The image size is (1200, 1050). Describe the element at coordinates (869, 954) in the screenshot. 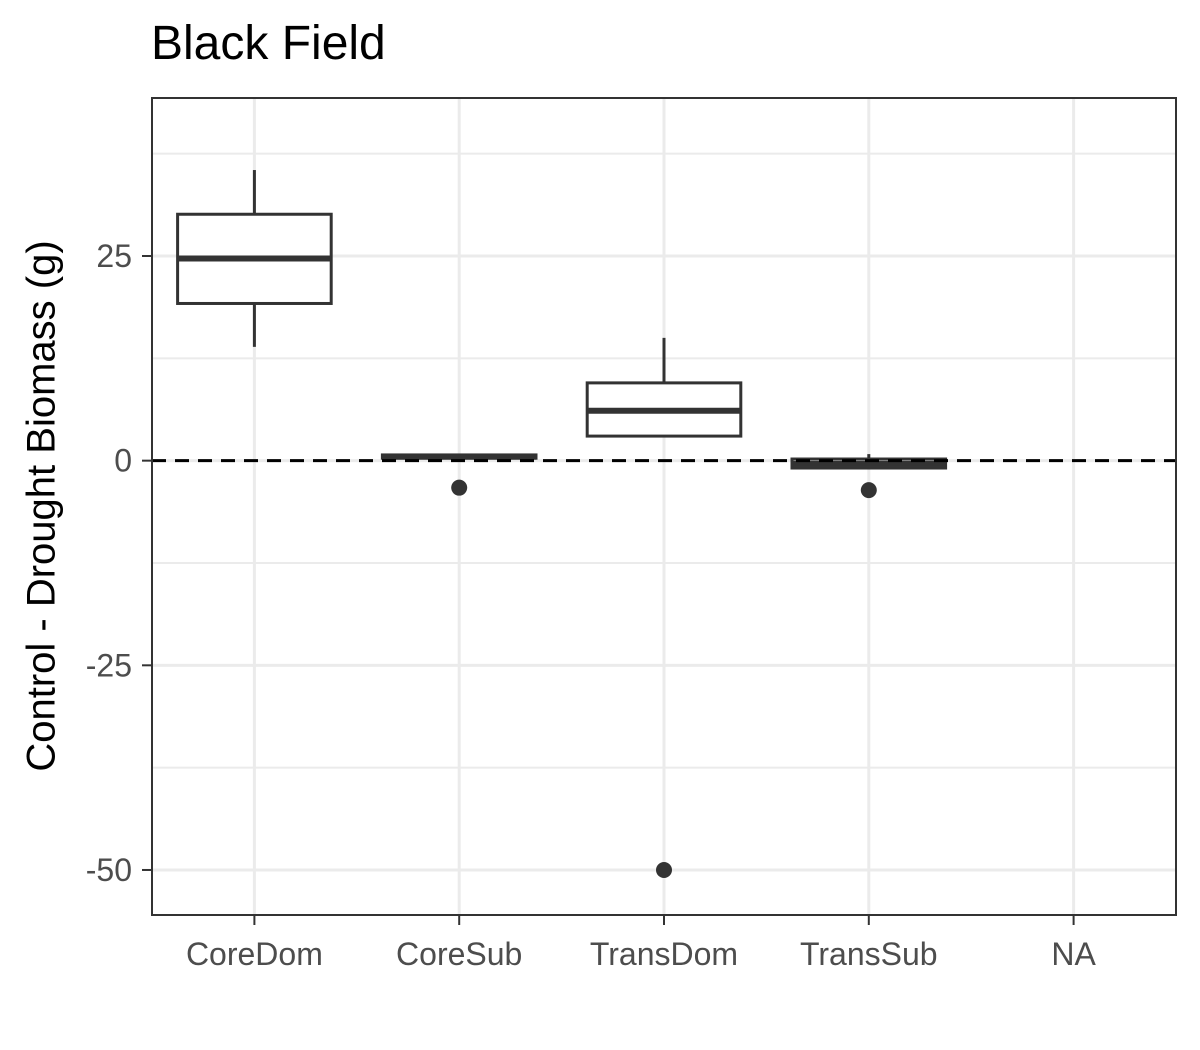

I see `x-tick-label: TransSub` at that location.